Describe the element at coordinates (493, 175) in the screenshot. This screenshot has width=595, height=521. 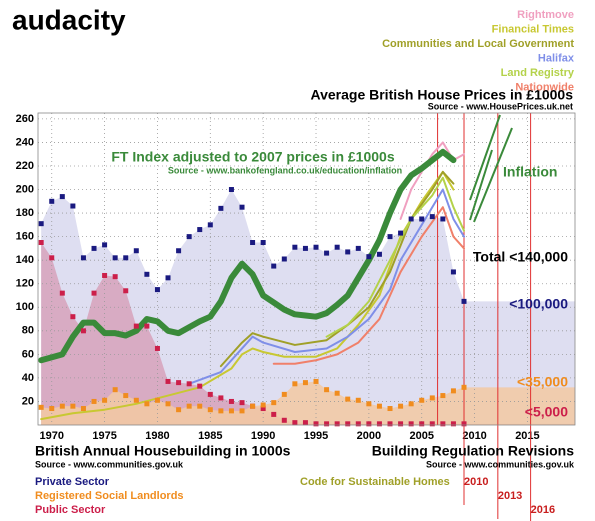
I see `inflation-arrow` at that location.